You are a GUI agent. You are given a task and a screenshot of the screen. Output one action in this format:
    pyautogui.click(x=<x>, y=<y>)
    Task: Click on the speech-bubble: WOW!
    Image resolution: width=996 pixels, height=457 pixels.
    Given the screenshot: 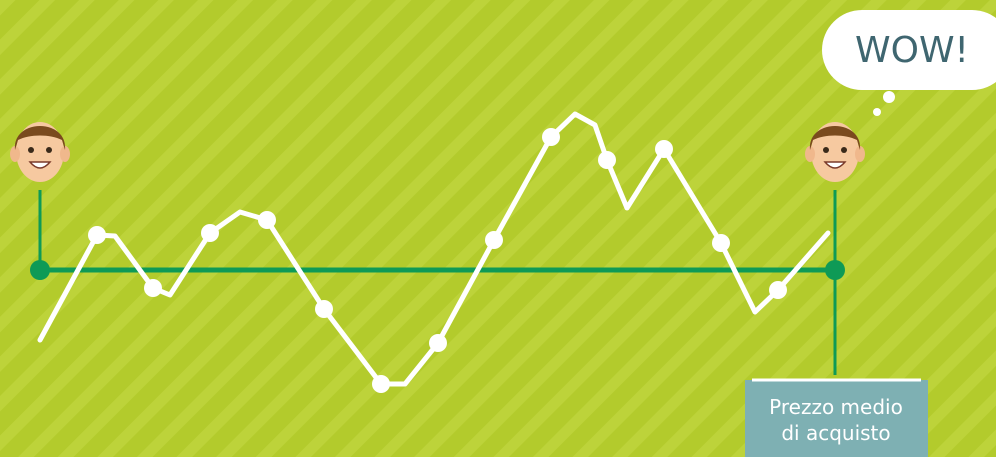 What is the action you would take?
    pyautogui.click(x=909, y=63)
    